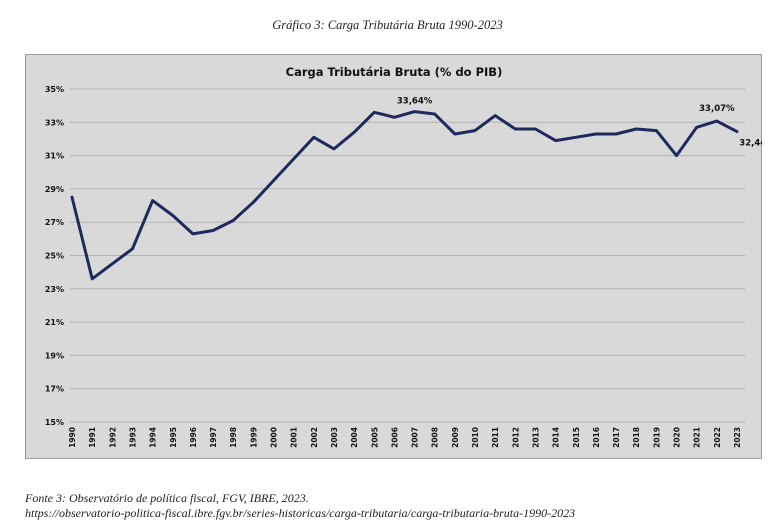 The image size is (775, 523). I want to click on x-tick-label: 2012, so click(515, 437).